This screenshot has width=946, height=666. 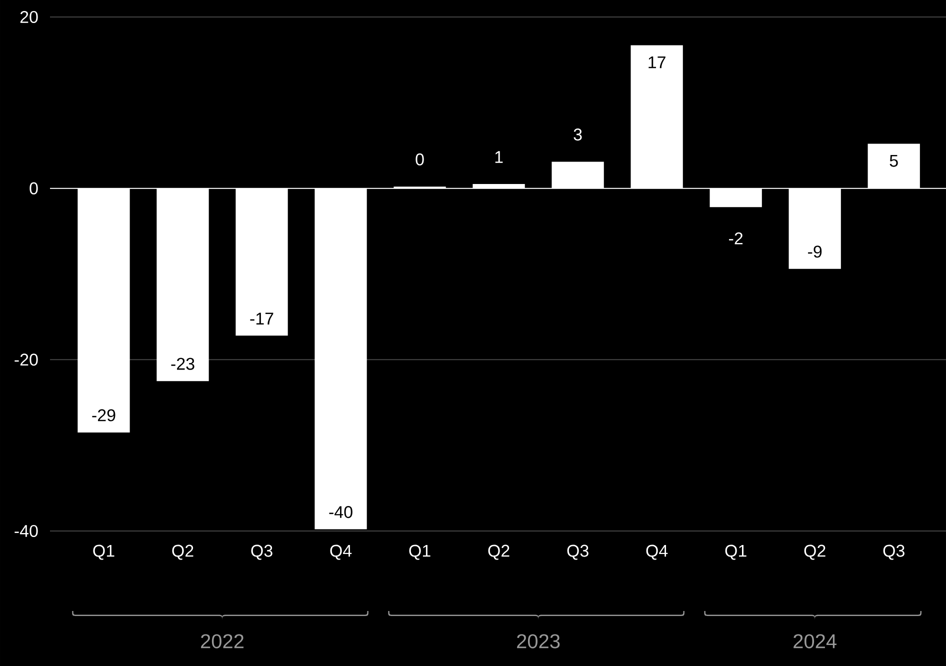 I want to click on y-tick-label: 20, so click(x=29, y=17).